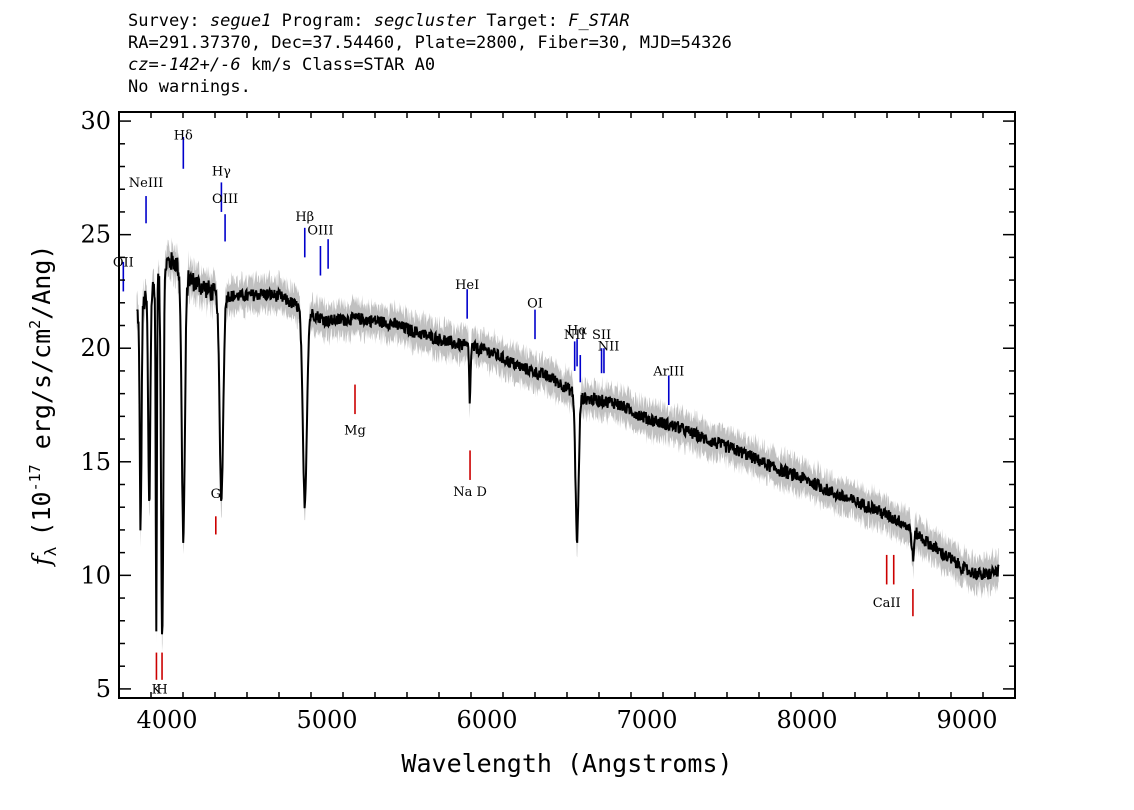 The image size is (1134, 810). What do you see at coordinates (35, 477) in the screenshot?
I see `y-axis-title-part: -17` at bounding box center [35, 477].